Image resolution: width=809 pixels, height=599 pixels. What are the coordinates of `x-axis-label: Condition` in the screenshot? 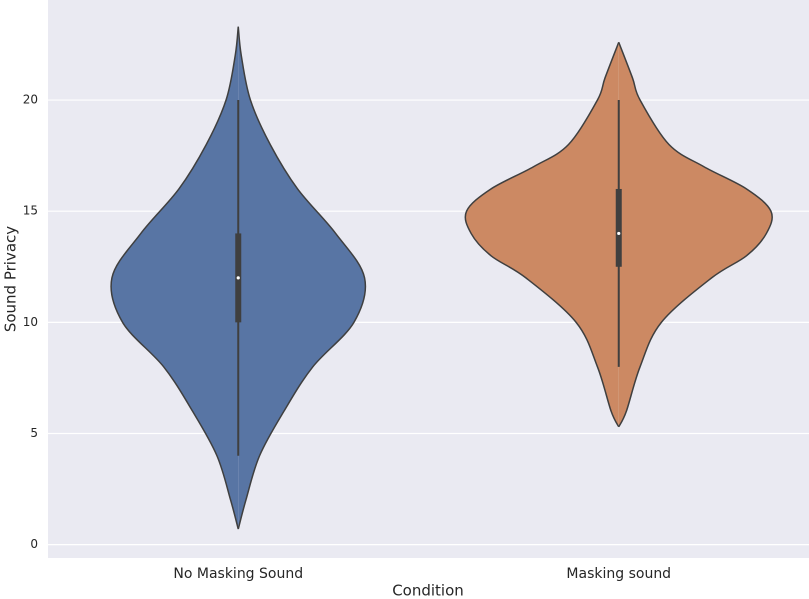 It's located at (428, 590).